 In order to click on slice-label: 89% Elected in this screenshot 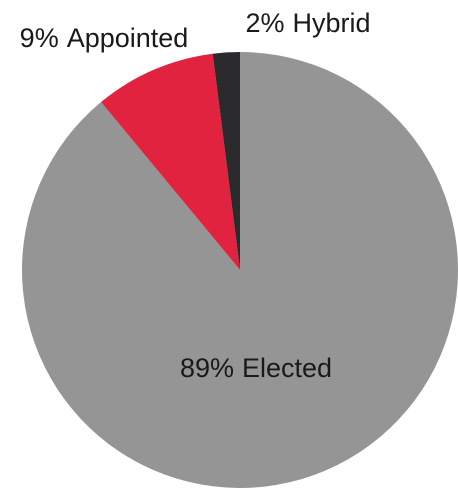, I will do `click(256, 368)`.